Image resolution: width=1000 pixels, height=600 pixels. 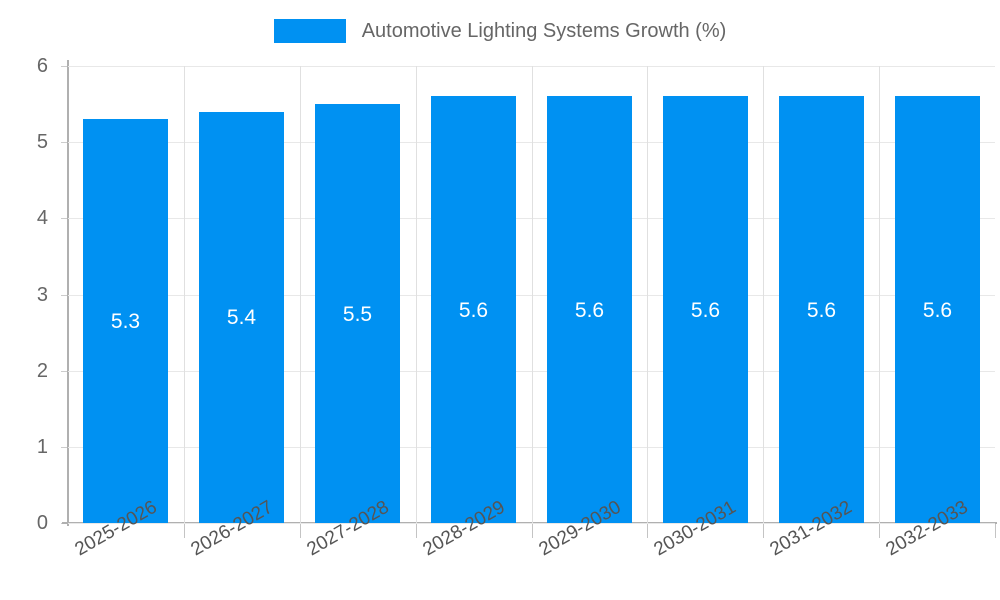 I want to click on chart-legend: Automotive Lighting Systems Growth (%), so click(x=500, y=31).